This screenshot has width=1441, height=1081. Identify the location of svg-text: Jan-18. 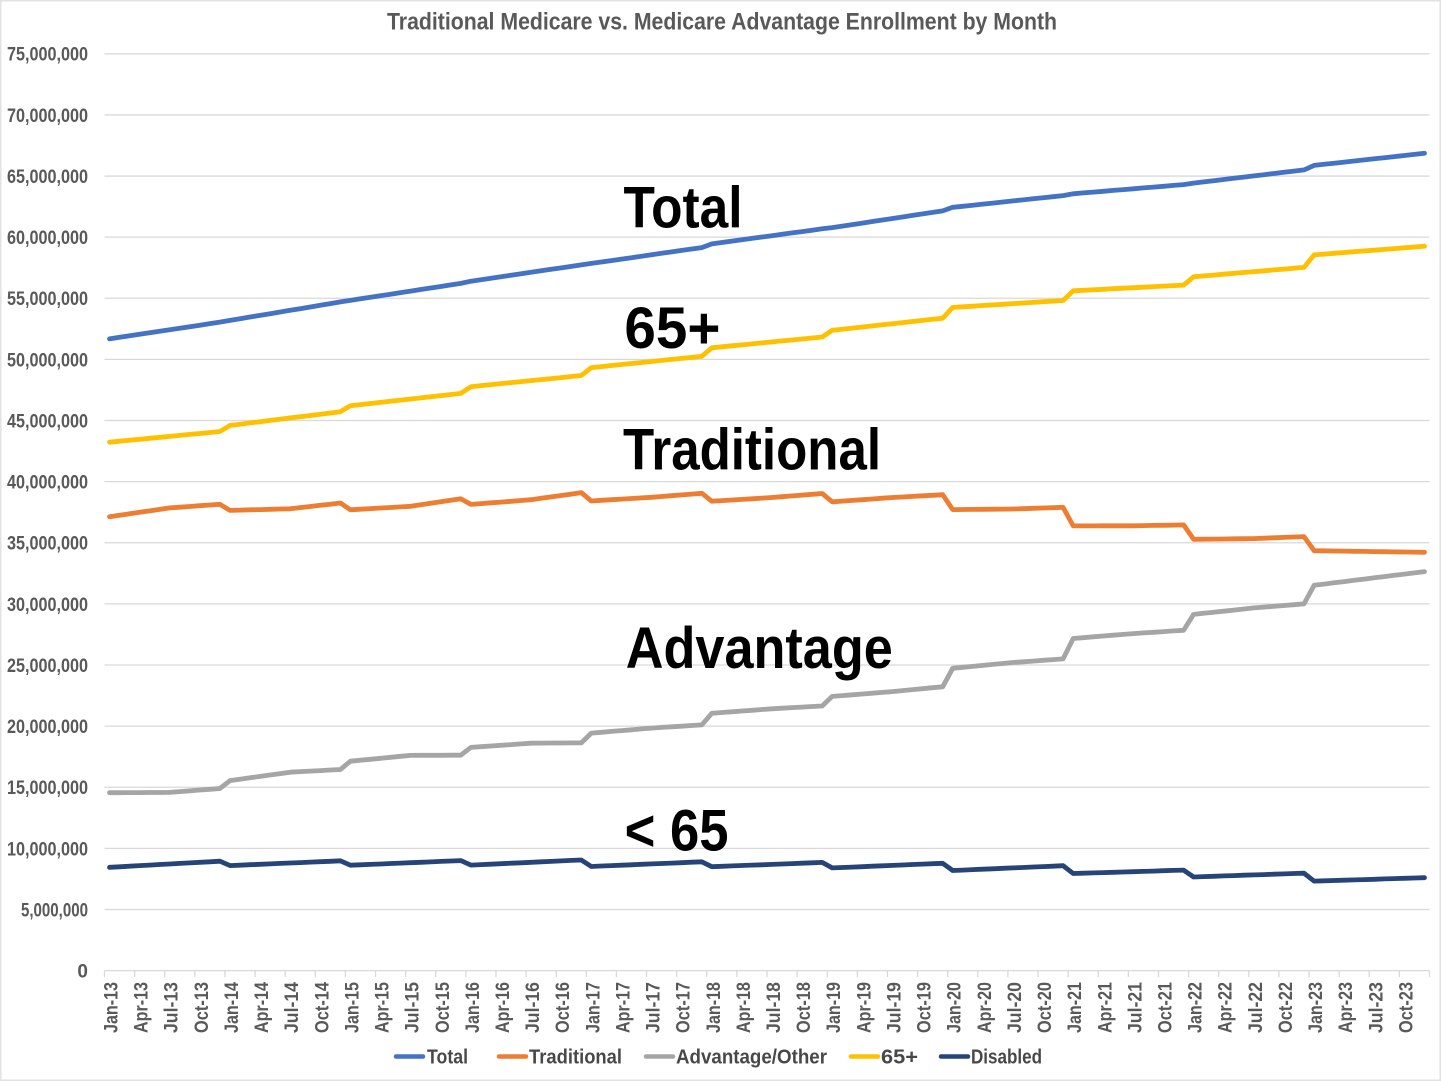
(714, 1007).